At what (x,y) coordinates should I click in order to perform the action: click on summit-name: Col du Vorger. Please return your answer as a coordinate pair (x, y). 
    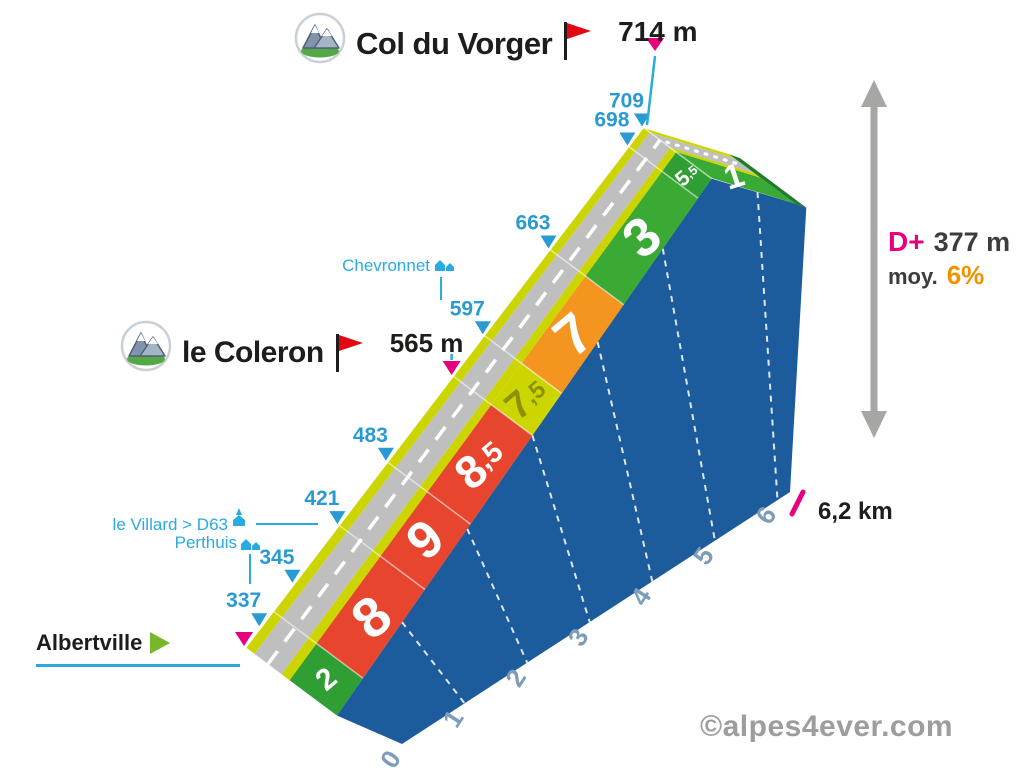
    Looking at the image, I should click on (454, 43).